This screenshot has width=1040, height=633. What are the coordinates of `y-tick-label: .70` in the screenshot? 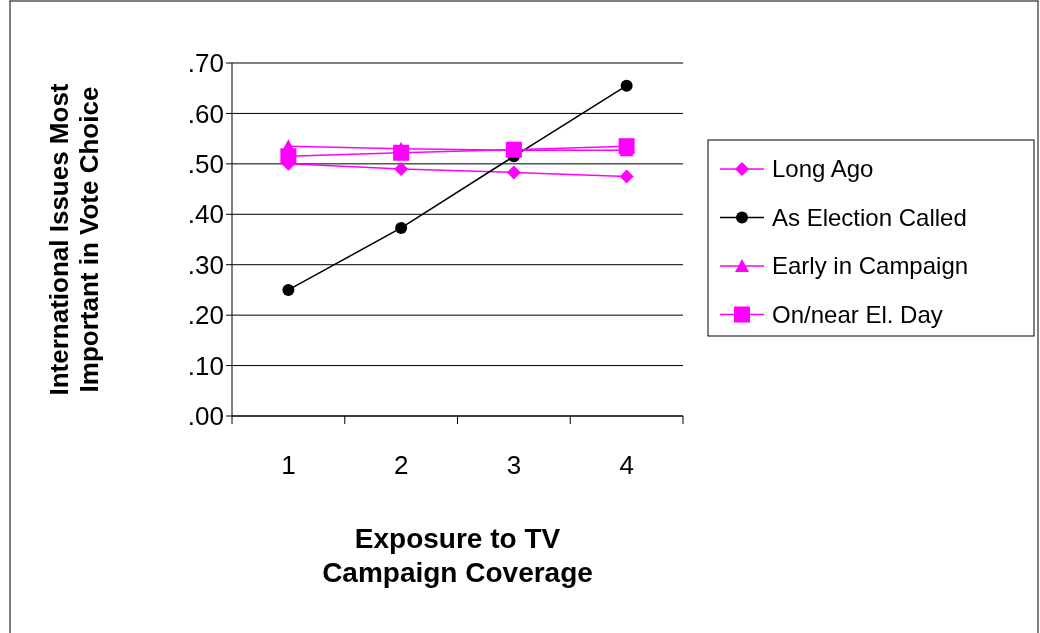 It's located at (205, 63).